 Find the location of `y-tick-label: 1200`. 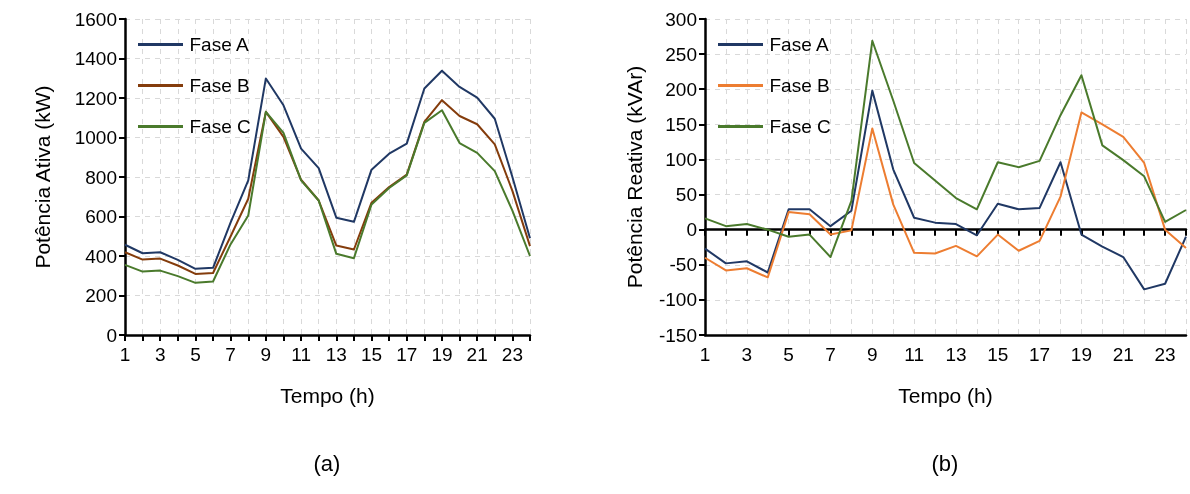

y-tick-label: 1200 is located at coordinates (95, 98).